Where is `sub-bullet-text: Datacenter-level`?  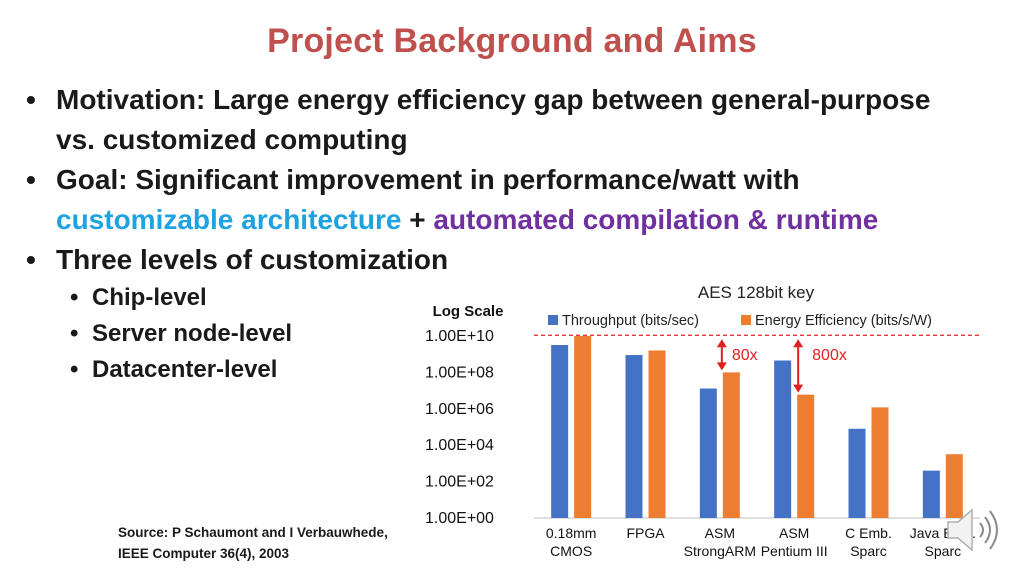
sub-bullet-text: Datacenter-level is located at coordinates (185, 369).